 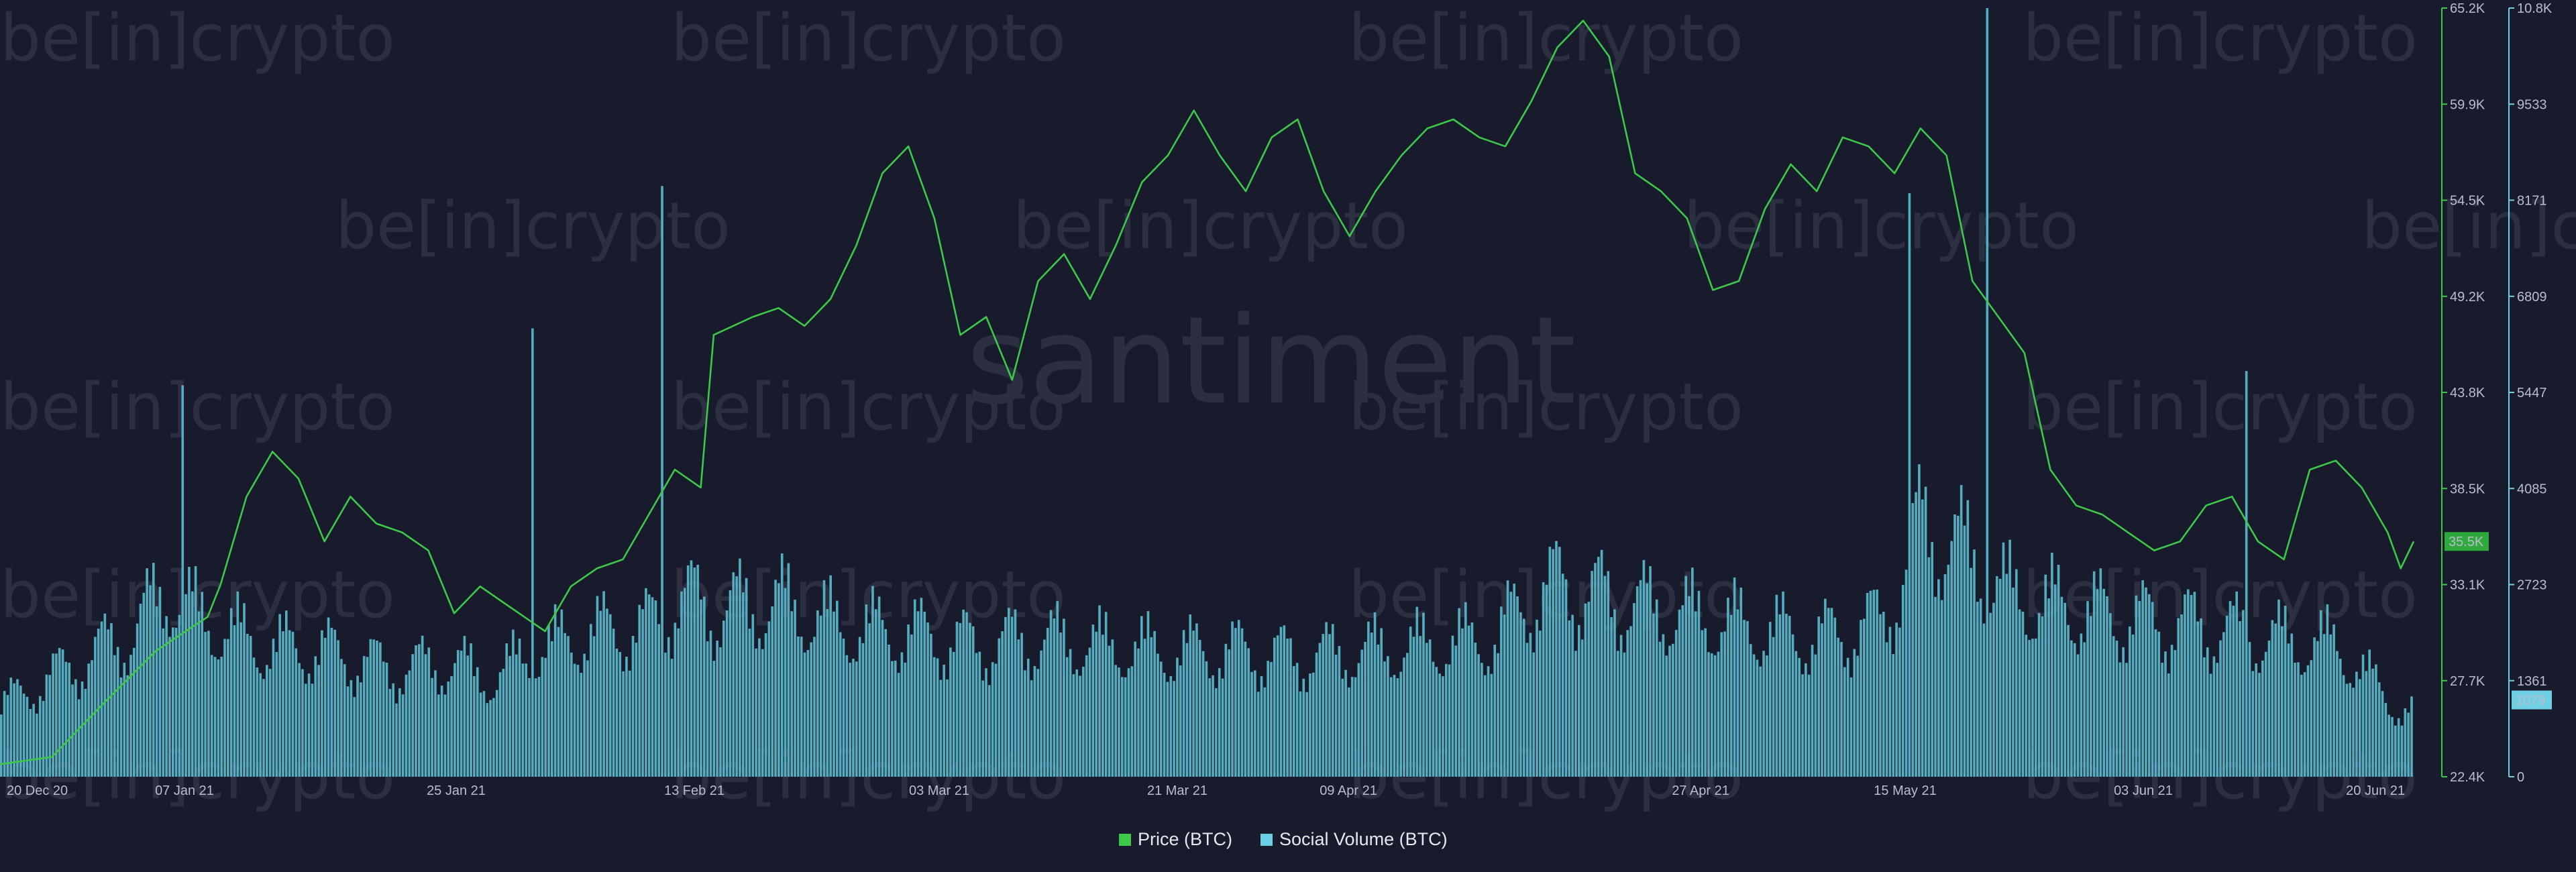 What do you see at coordinates (2467, 541) in the screenshot?
I see `price-last-badge` at bounding box center [2467, 541].